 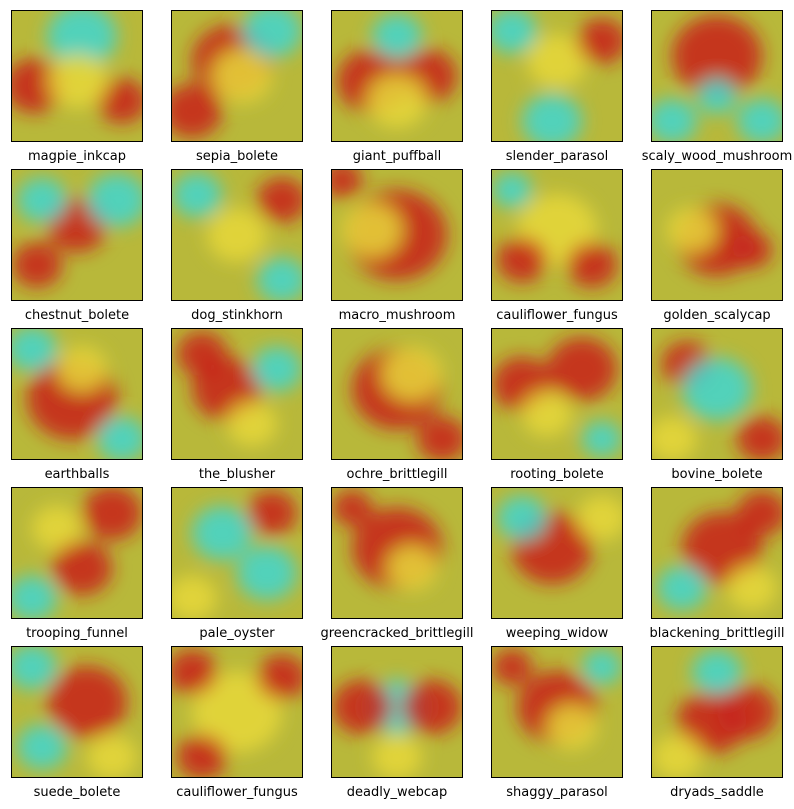 What do you see at coordinates (77, 474) in the screenshot?
I see `panel-label: earthballs` at bounding box center [77, 474].